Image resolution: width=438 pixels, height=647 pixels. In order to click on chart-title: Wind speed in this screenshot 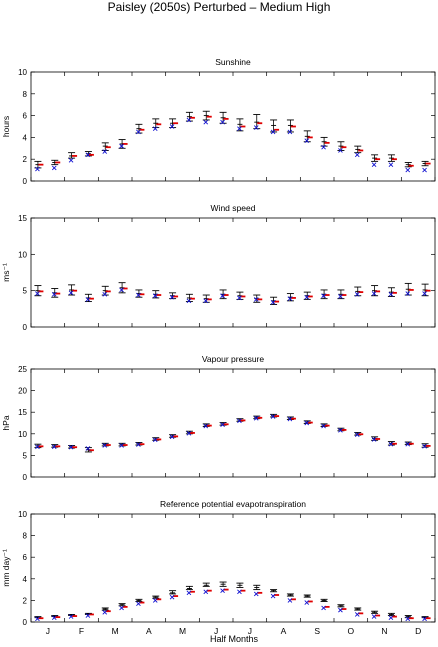, I will do `click(233, 208)`.